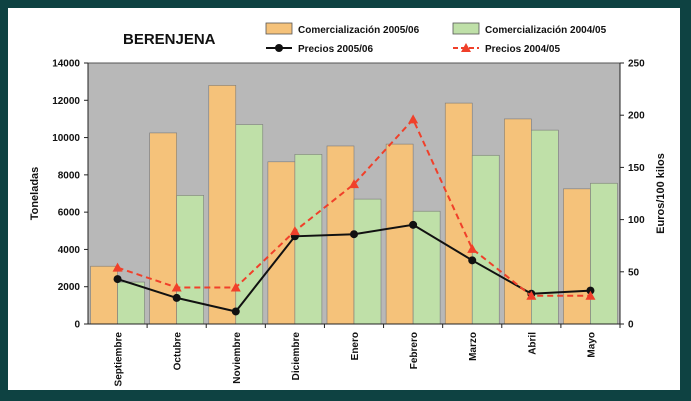 Image resolution: width=691 pixels, height=401 pixels. What do you see at coordinates (279, 28) in the screenshot?
I see `legend-item-1-swatch` at bounding box center [279, 28].